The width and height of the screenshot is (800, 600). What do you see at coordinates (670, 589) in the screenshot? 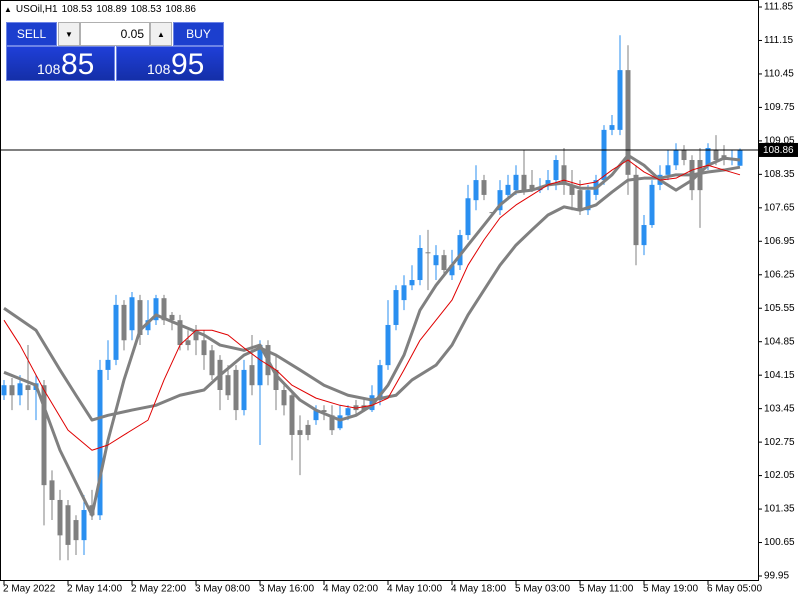
I see `x-tick-label: 5 May 19:00` at bounding box center [670, 589].